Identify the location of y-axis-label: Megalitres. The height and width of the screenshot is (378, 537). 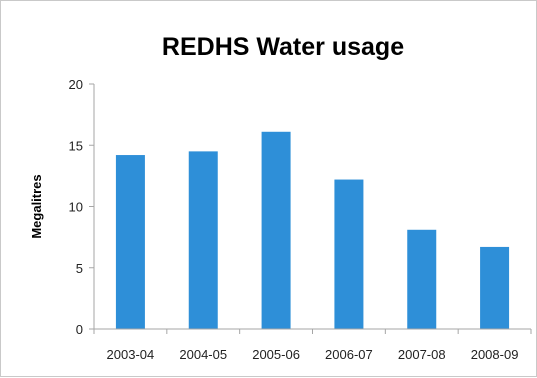
(36, 206).